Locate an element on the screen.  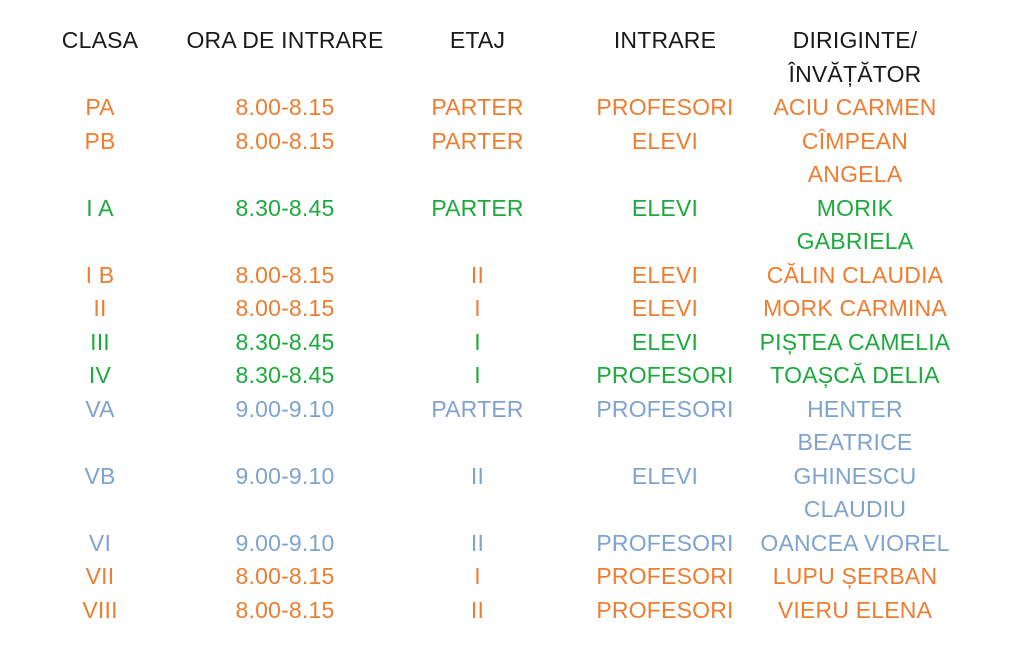
header-clasa: CLASA is located at coordinates (100, 40).